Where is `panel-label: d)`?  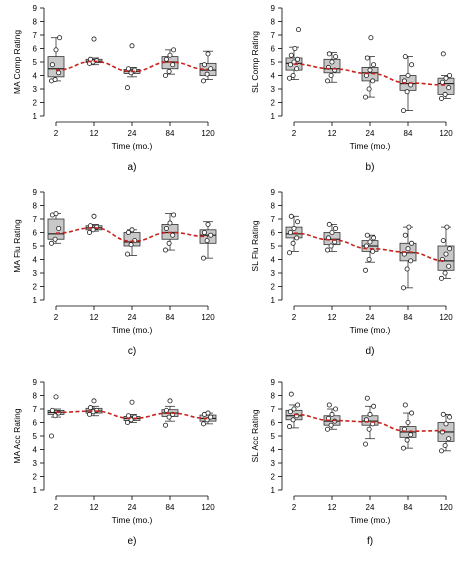
panel-label: d) is located at coordinates (370, 351).